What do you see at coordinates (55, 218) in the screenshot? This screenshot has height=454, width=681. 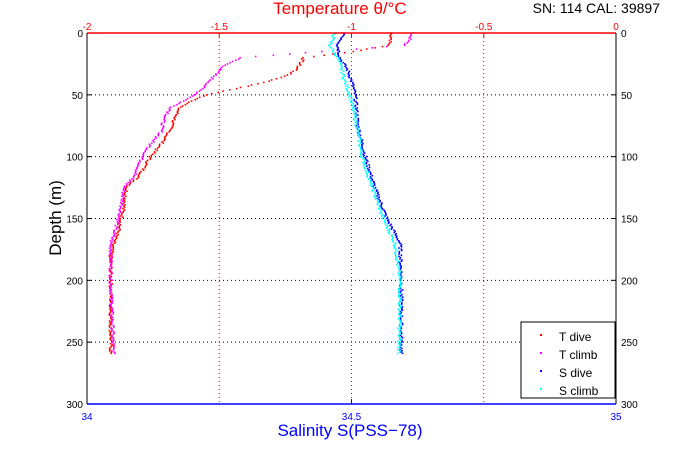 I see `y-axis-title: Depth (m)` at bounding box center [55, 218].